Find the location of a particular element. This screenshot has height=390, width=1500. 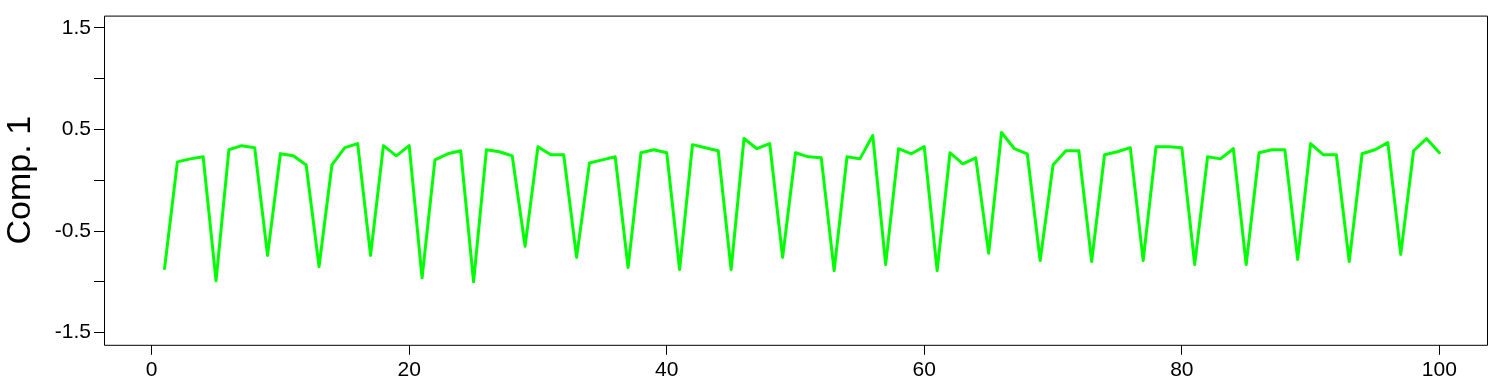

y-tick-label: 0.5 is located at coordinates (76, 128).